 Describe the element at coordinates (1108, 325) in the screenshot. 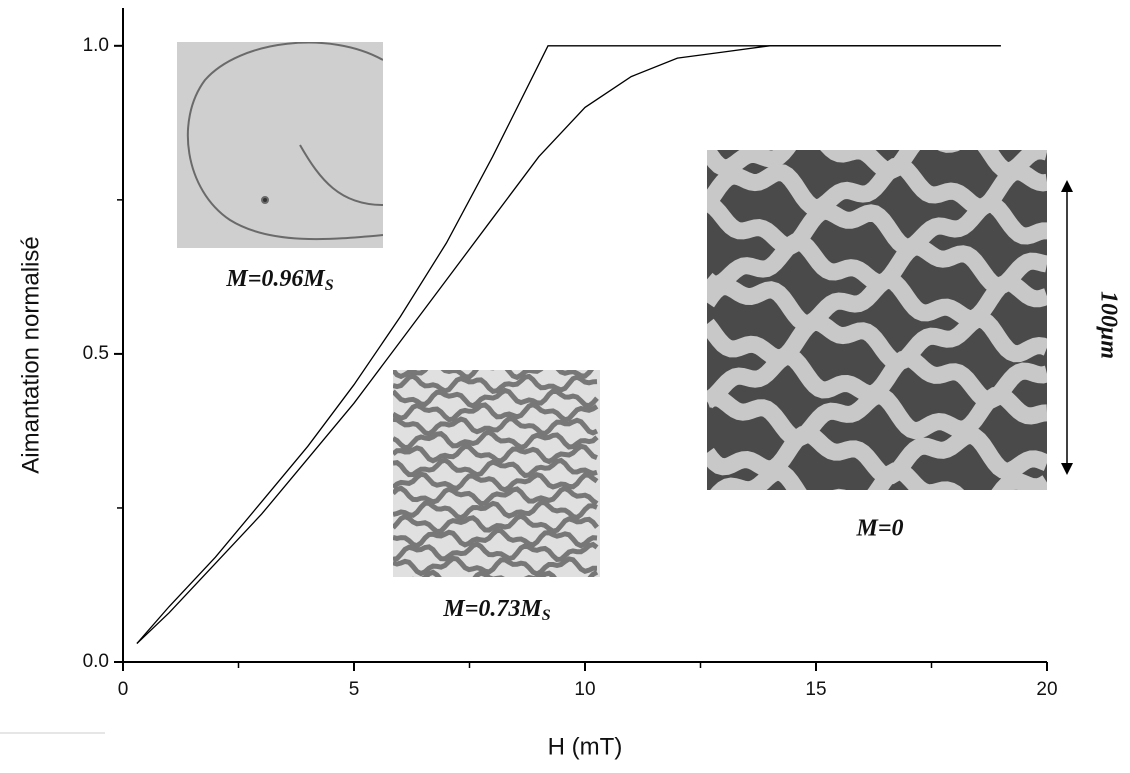

I see `scale-label: 100μm` at that location.